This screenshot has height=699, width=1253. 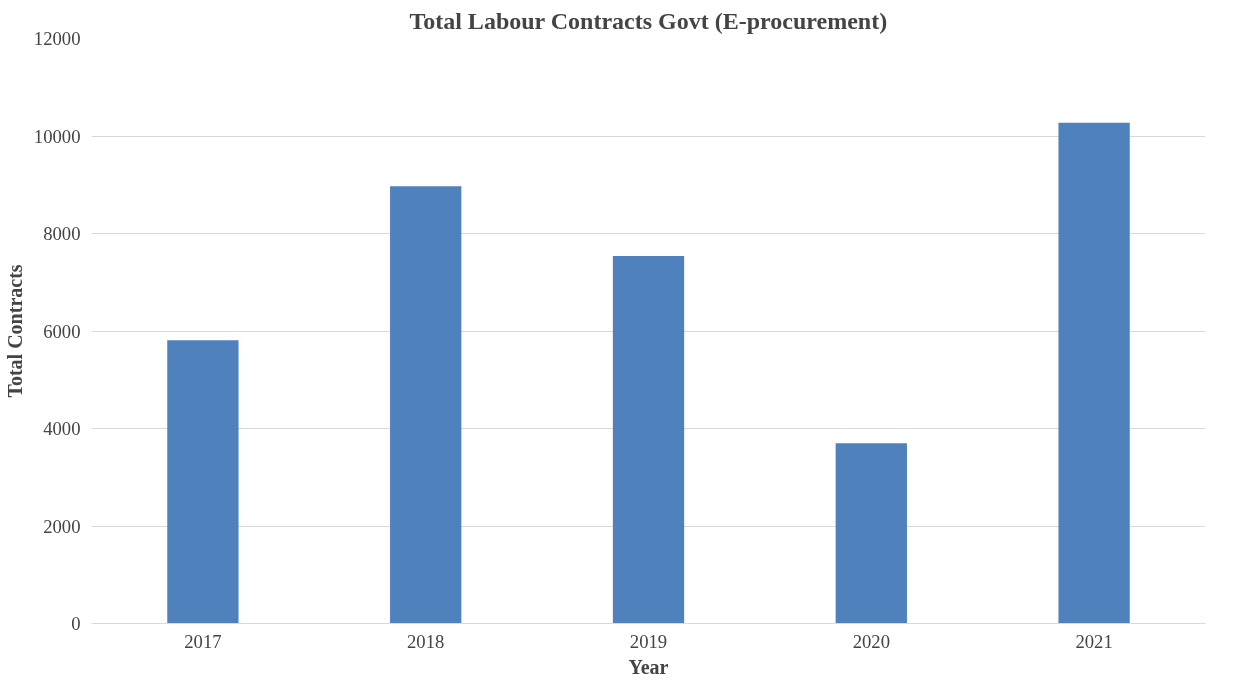 What do you see at coordinates (62, 428) in the screenshot?
I see `y-tick-label: 4000` at bounding box center [62, 428].